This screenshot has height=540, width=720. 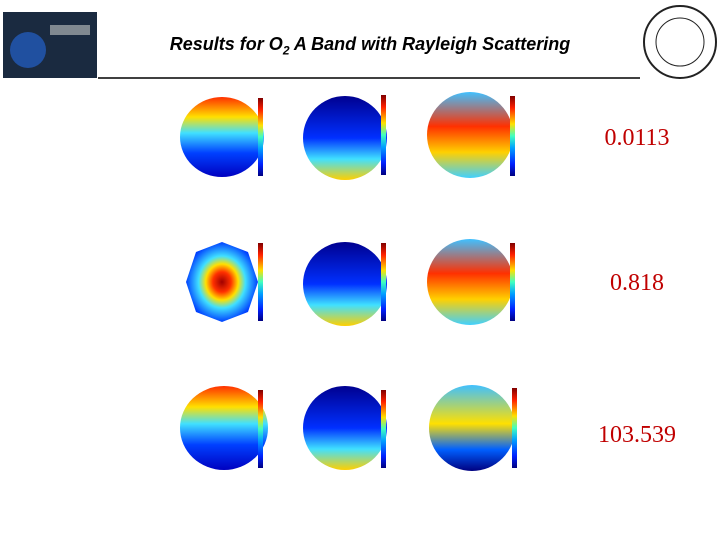 I want to click on logo-satellite, so click(x=70, y=30).